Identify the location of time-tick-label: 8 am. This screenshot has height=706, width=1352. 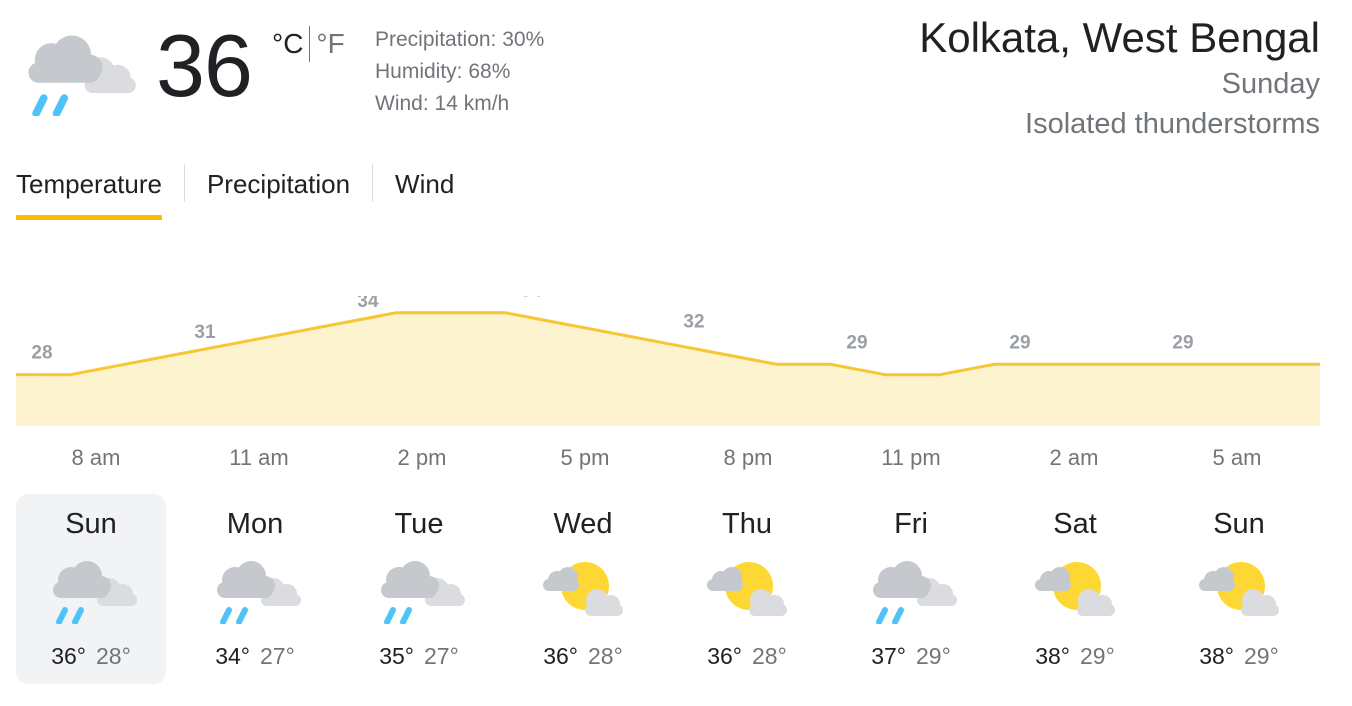
(96, 457).